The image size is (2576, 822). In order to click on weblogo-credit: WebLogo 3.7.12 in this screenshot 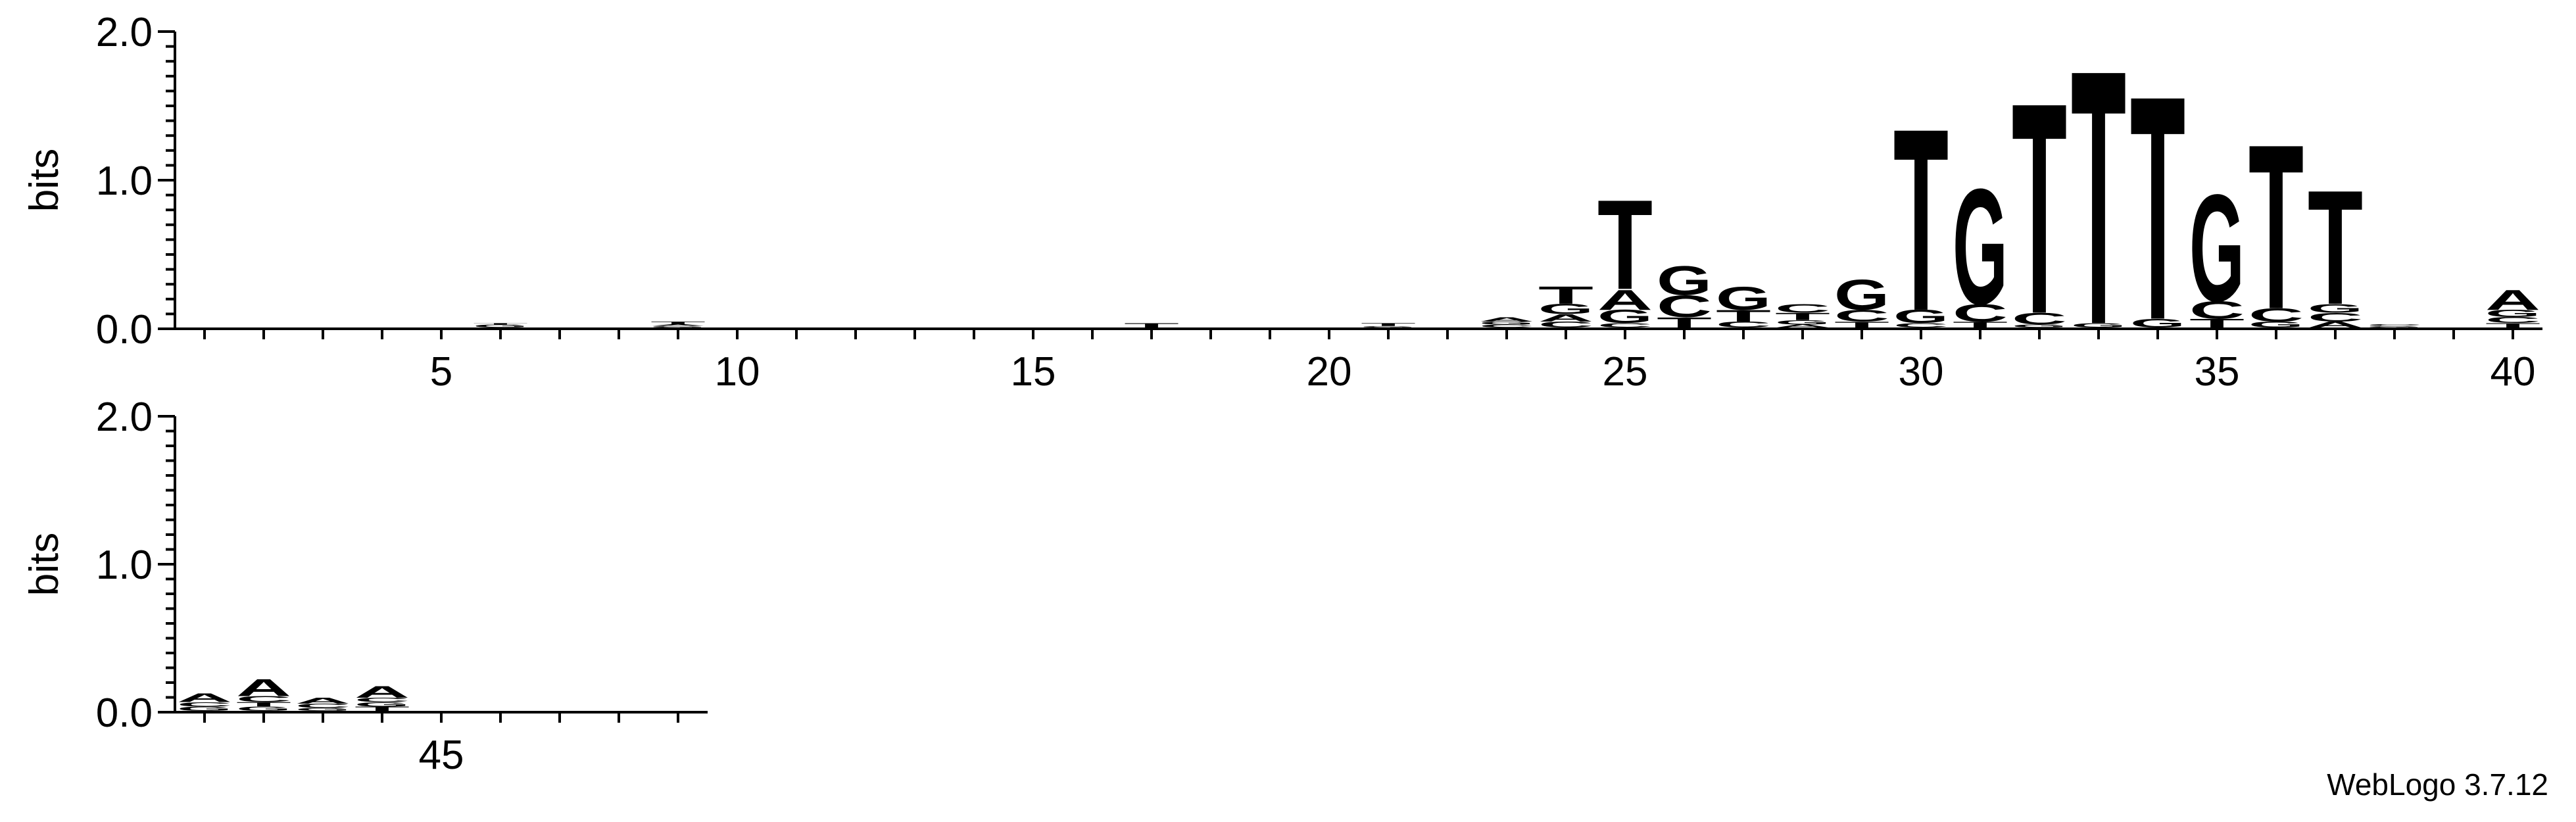, I will do `click(2438, 784)`.